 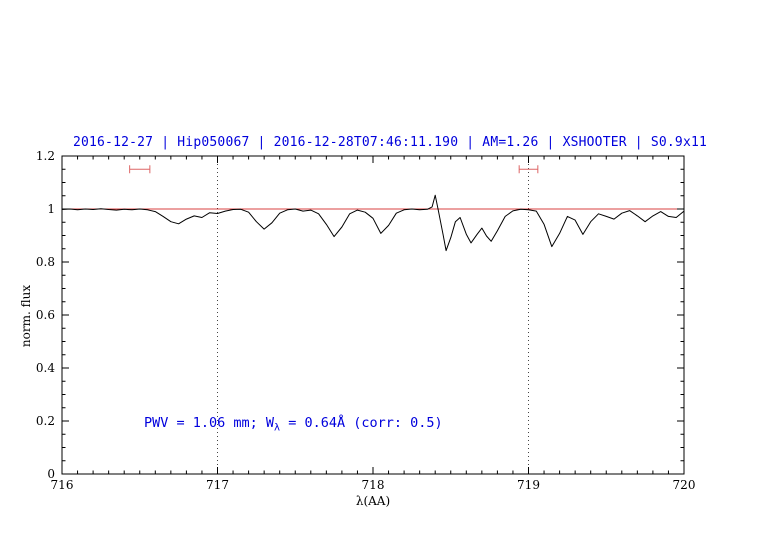 I want to click on annotation-prefix: PWV = 1.06 mm; W, so click(x=209, y=423).